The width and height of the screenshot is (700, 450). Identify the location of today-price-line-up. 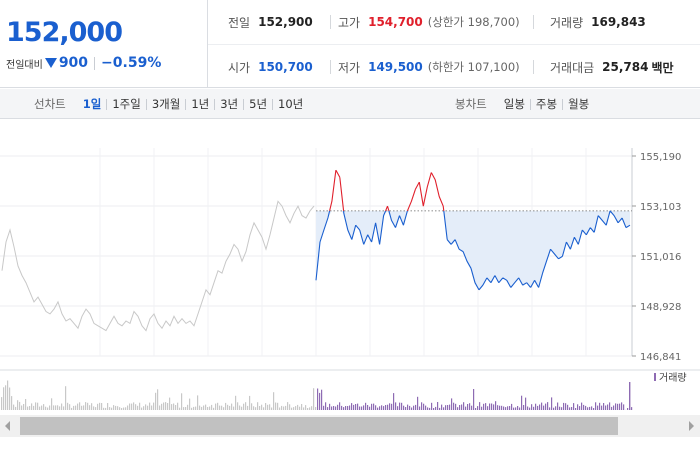
(387, 190).